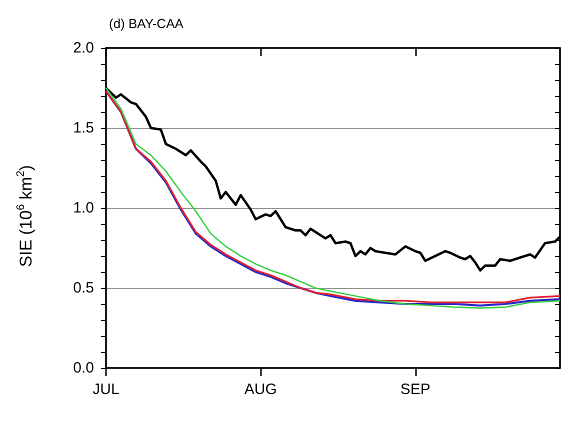 Image resolution: width=575 pixels, height=421 pixels. What do you see at coordinates (106, 389) in the screenshot?
I see `x-tick-label: JUL` at bounding box center [106, 389].